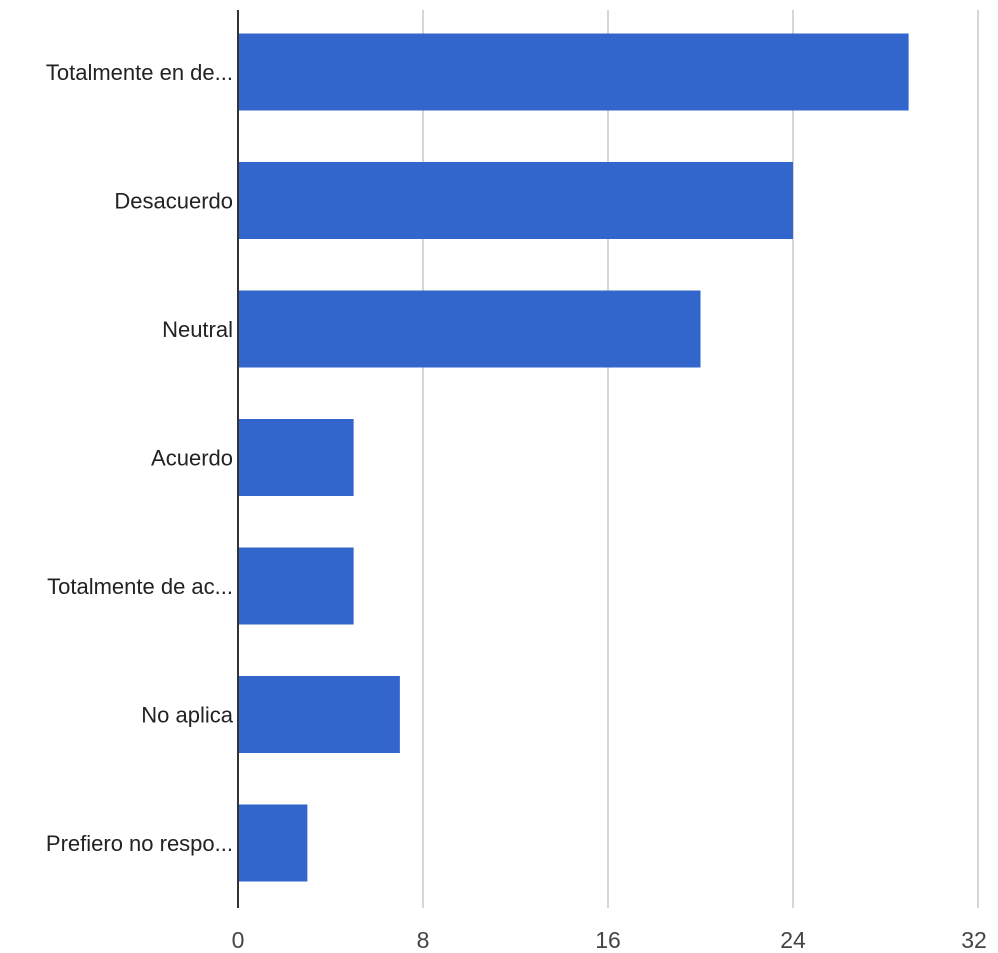  What do you see at coordinates (192, 458) in the screenshot?
I see `category-label: Acuerdo` at bounding box center [192, 458].